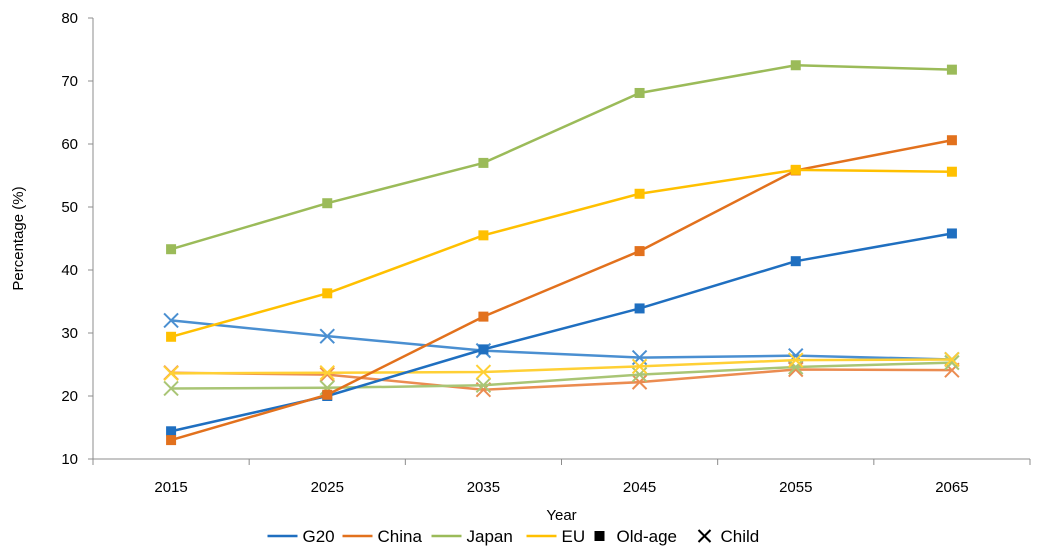 This screenshot has width=1044, height=552. Describe the element at coordinates (170, 487) in the screenshot. I see `x-tick-label-2015: 2015` at that location.